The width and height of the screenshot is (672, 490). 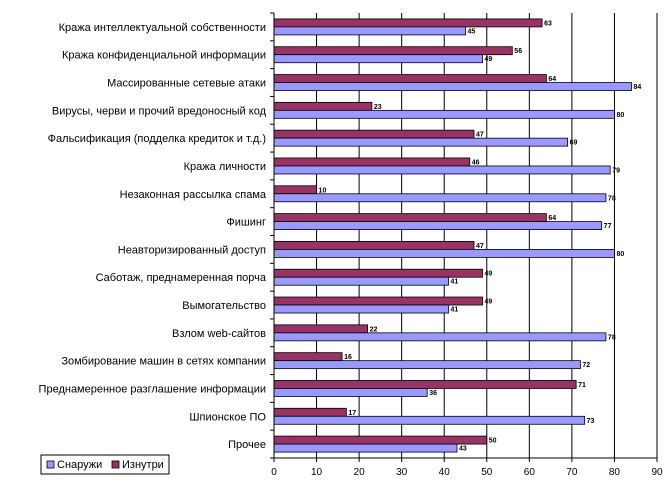 What do you see at coordinates (378, 107) in the screenshot?
I see `value-label-inside-3: 23` at bounding box center [378, 107].